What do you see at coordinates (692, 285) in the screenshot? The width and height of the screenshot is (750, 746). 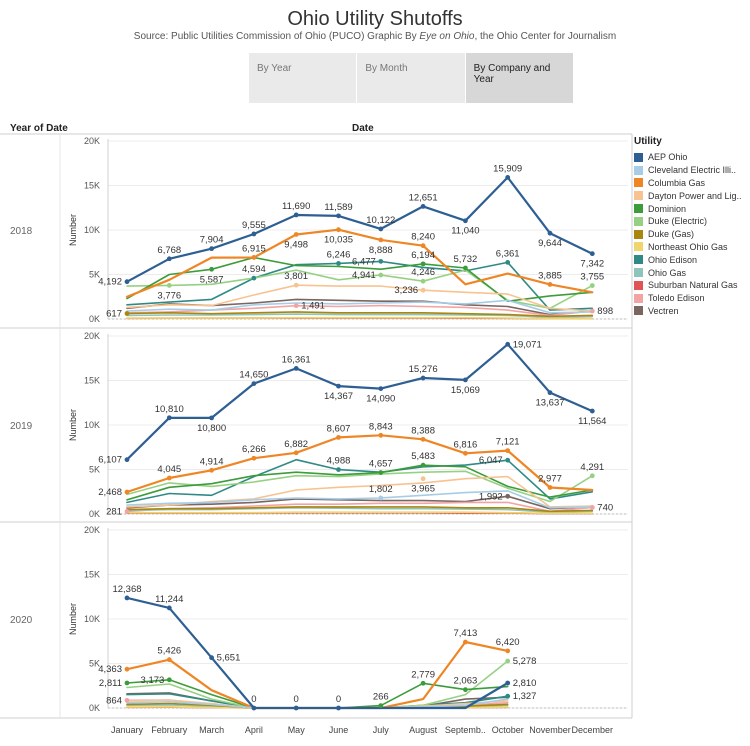 I see `legend-item: Suburban Natural Gas` at bounding box center [692, 285].